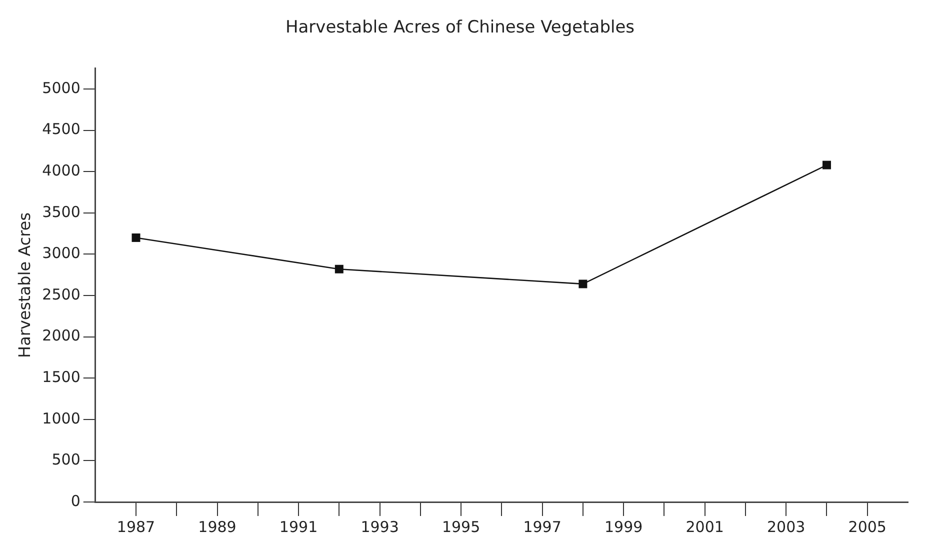  Describe the element at coordinates (786, 527) in the screenshot. I see `x-tick-label: 2003` at that location.